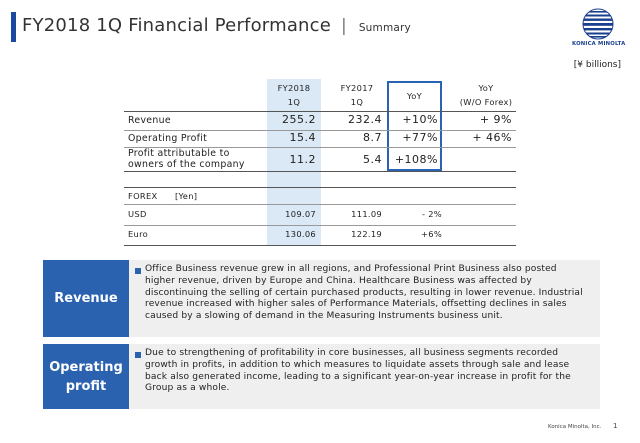 The image size is (640, 443). I want to click on revenue-panel-label-text: Revenue, so click(86, 298).